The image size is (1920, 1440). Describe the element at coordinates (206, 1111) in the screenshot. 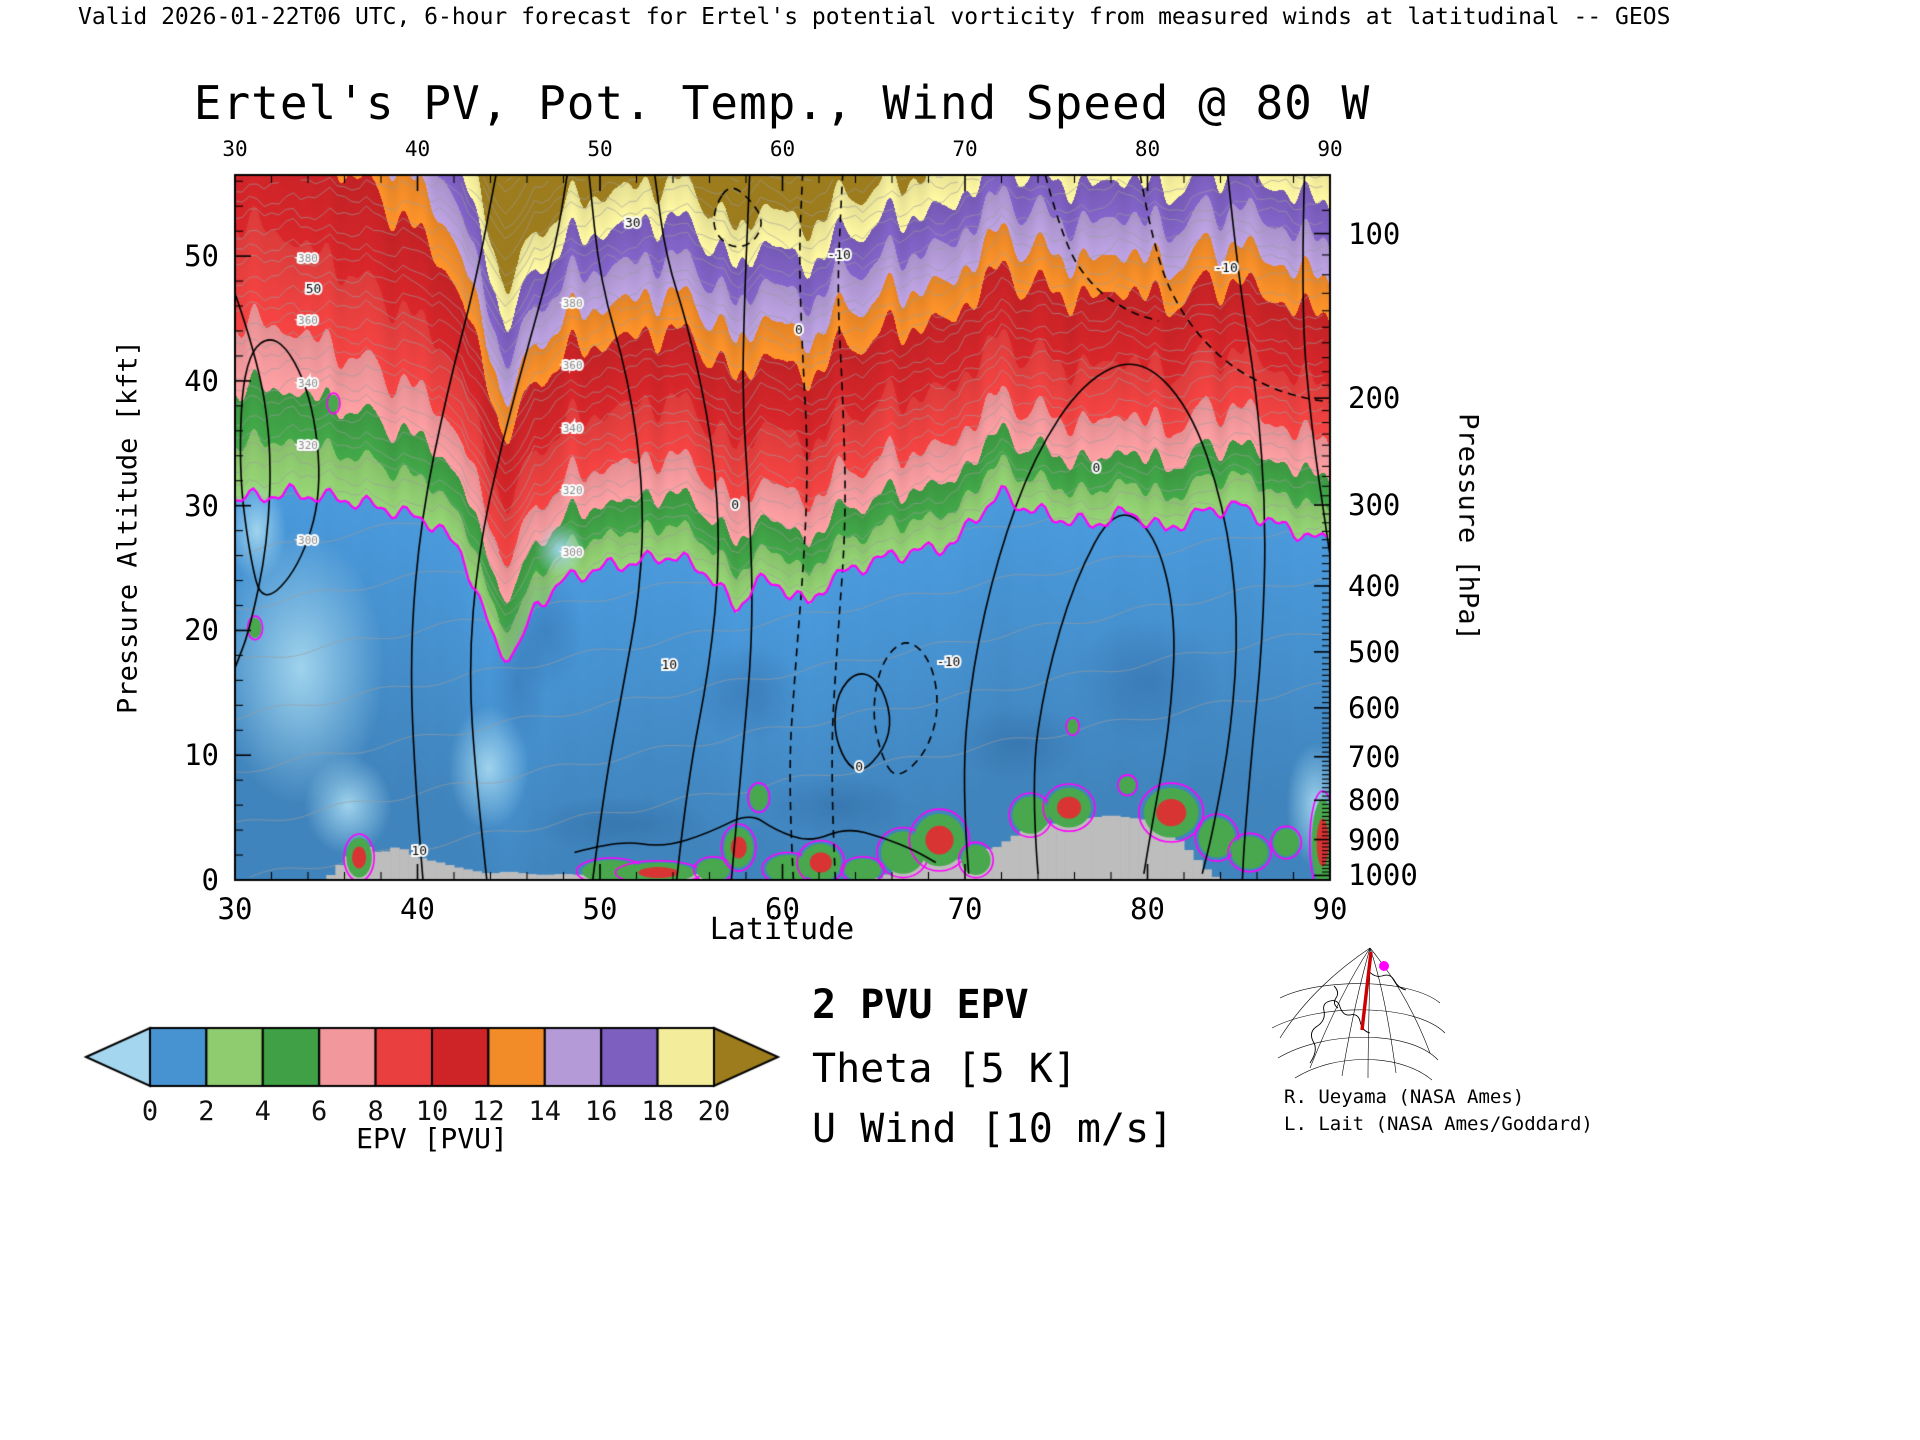

I see `colorbar-tick-label: 2` at that location.